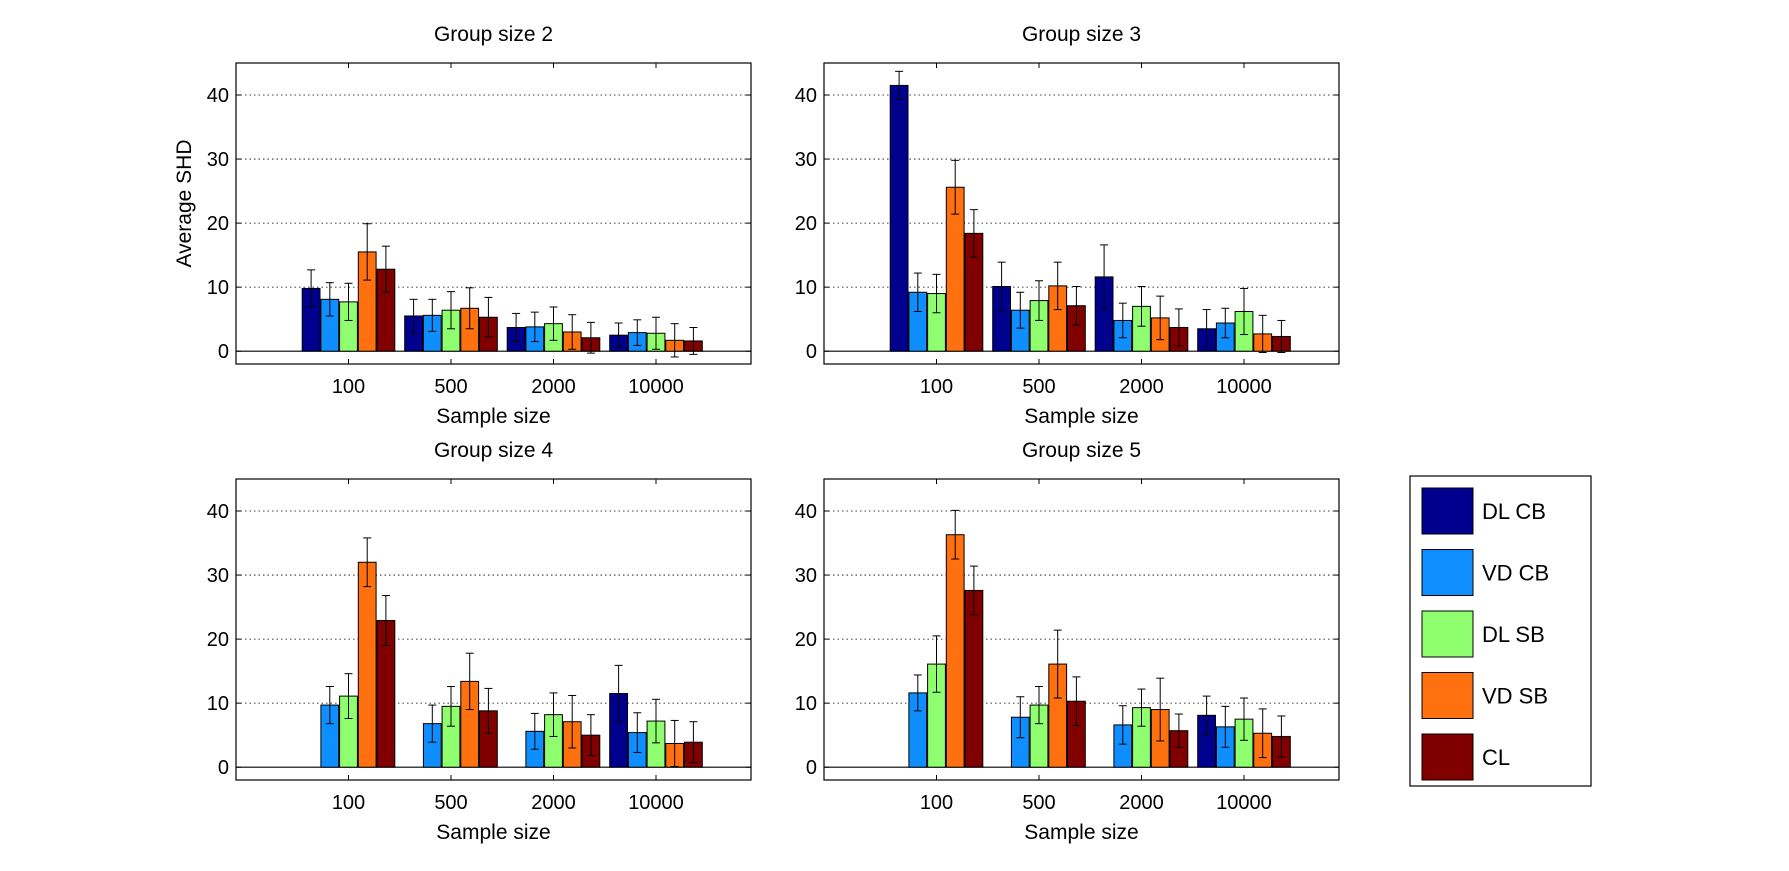  Describe the element at coordinates (1447, 634) in the screenshot. I see `legend-swatch-dl-sb` at that location.